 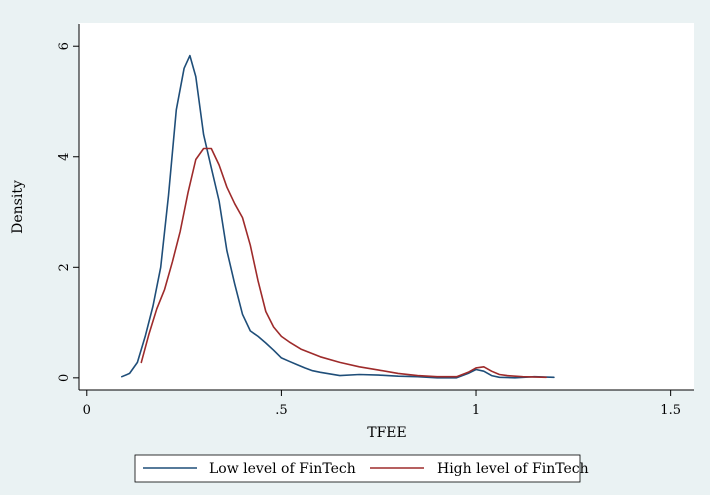 What do you see at coordinates (18, 207) in the screenshot?
I see `y-axis-title: Density` at bounding box center [18, 207].